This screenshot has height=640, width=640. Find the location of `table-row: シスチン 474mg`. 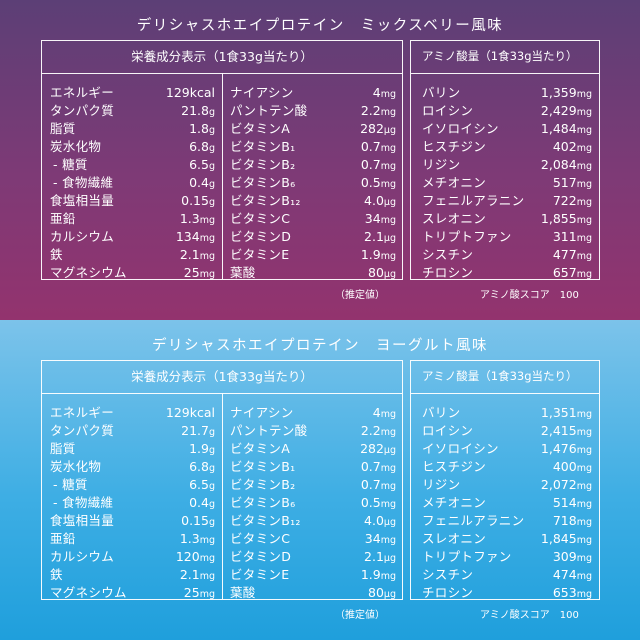

table-row: シスチン 474mg is located at coordinates (507, 575).